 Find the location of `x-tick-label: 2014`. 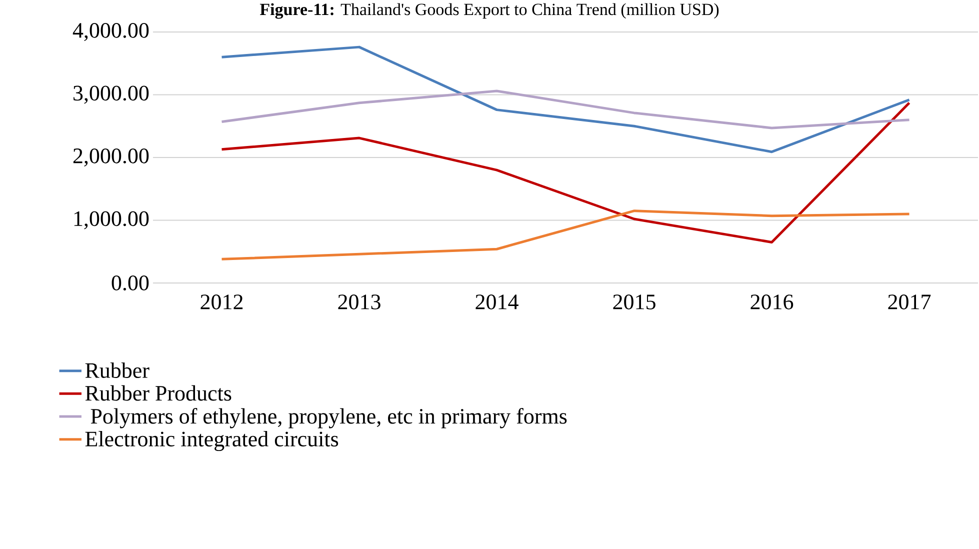

x-tick-label: 2014 is located at coordinates (497, 302).